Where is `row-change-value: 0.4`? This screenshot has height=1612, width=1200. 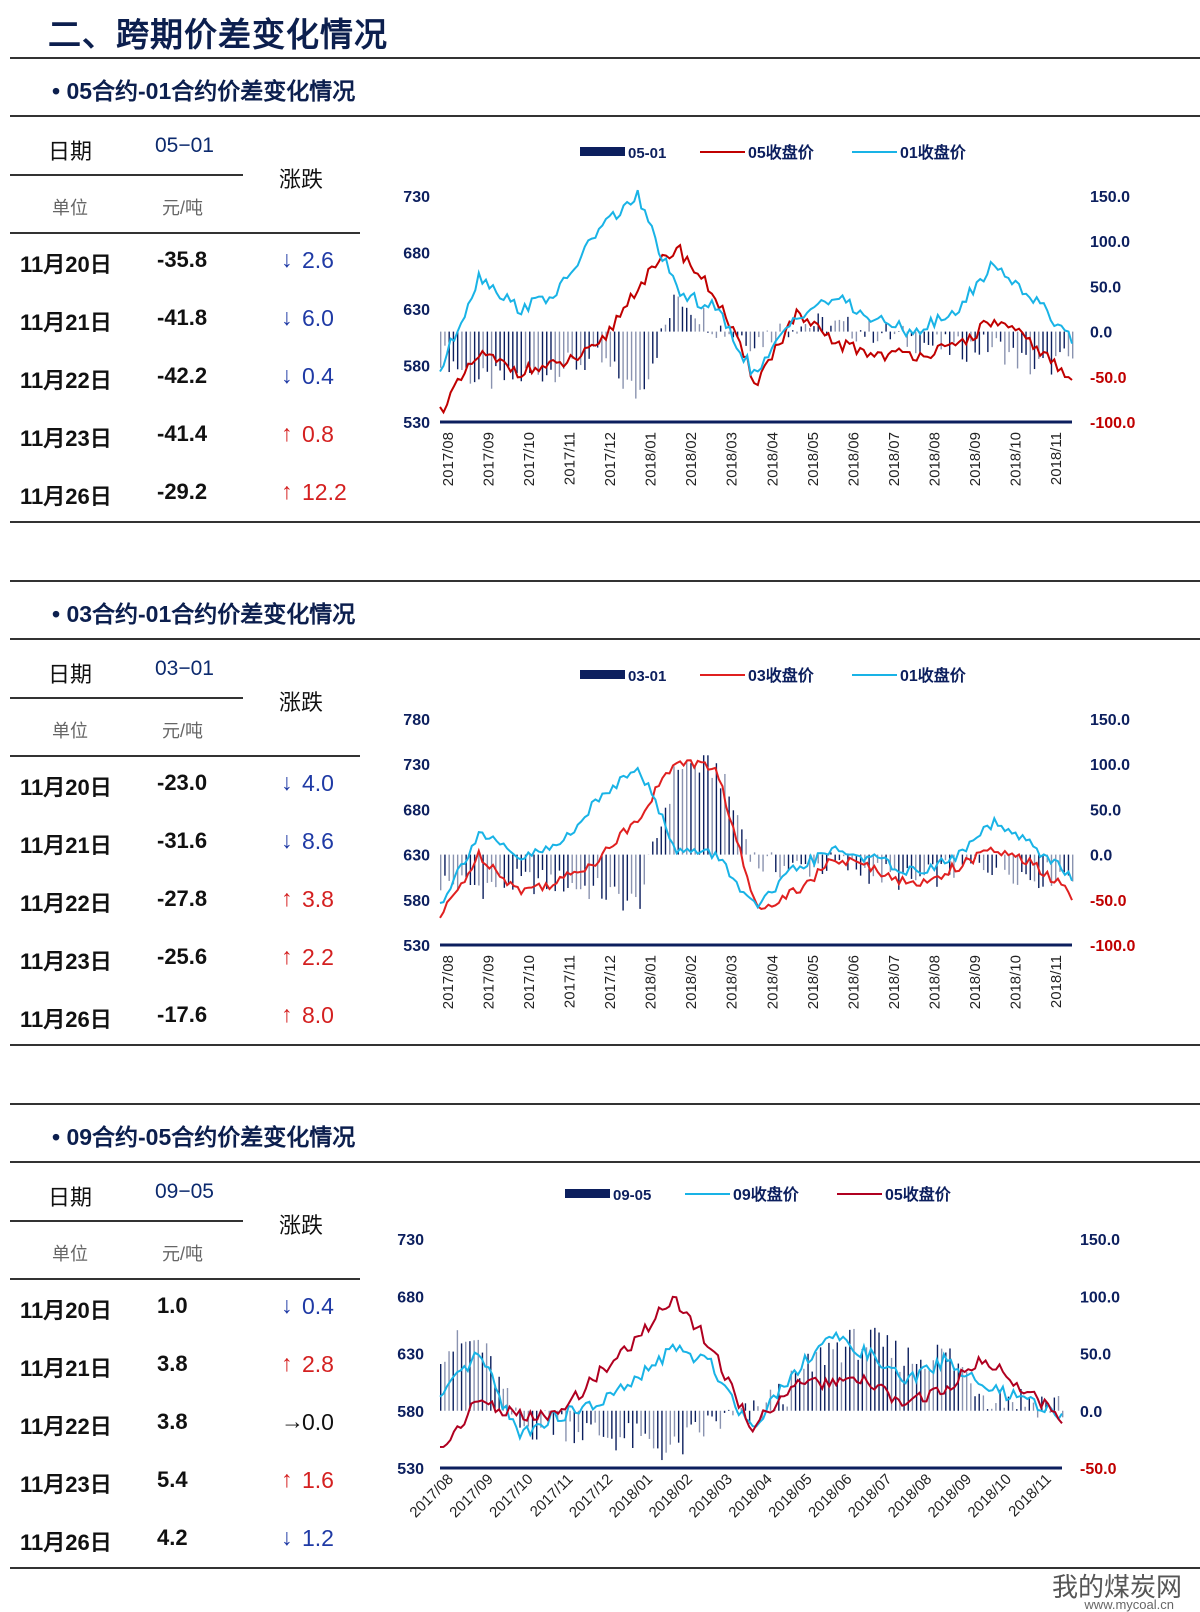 row-change-value: 0.4 is located at coordinates (318, 1306).